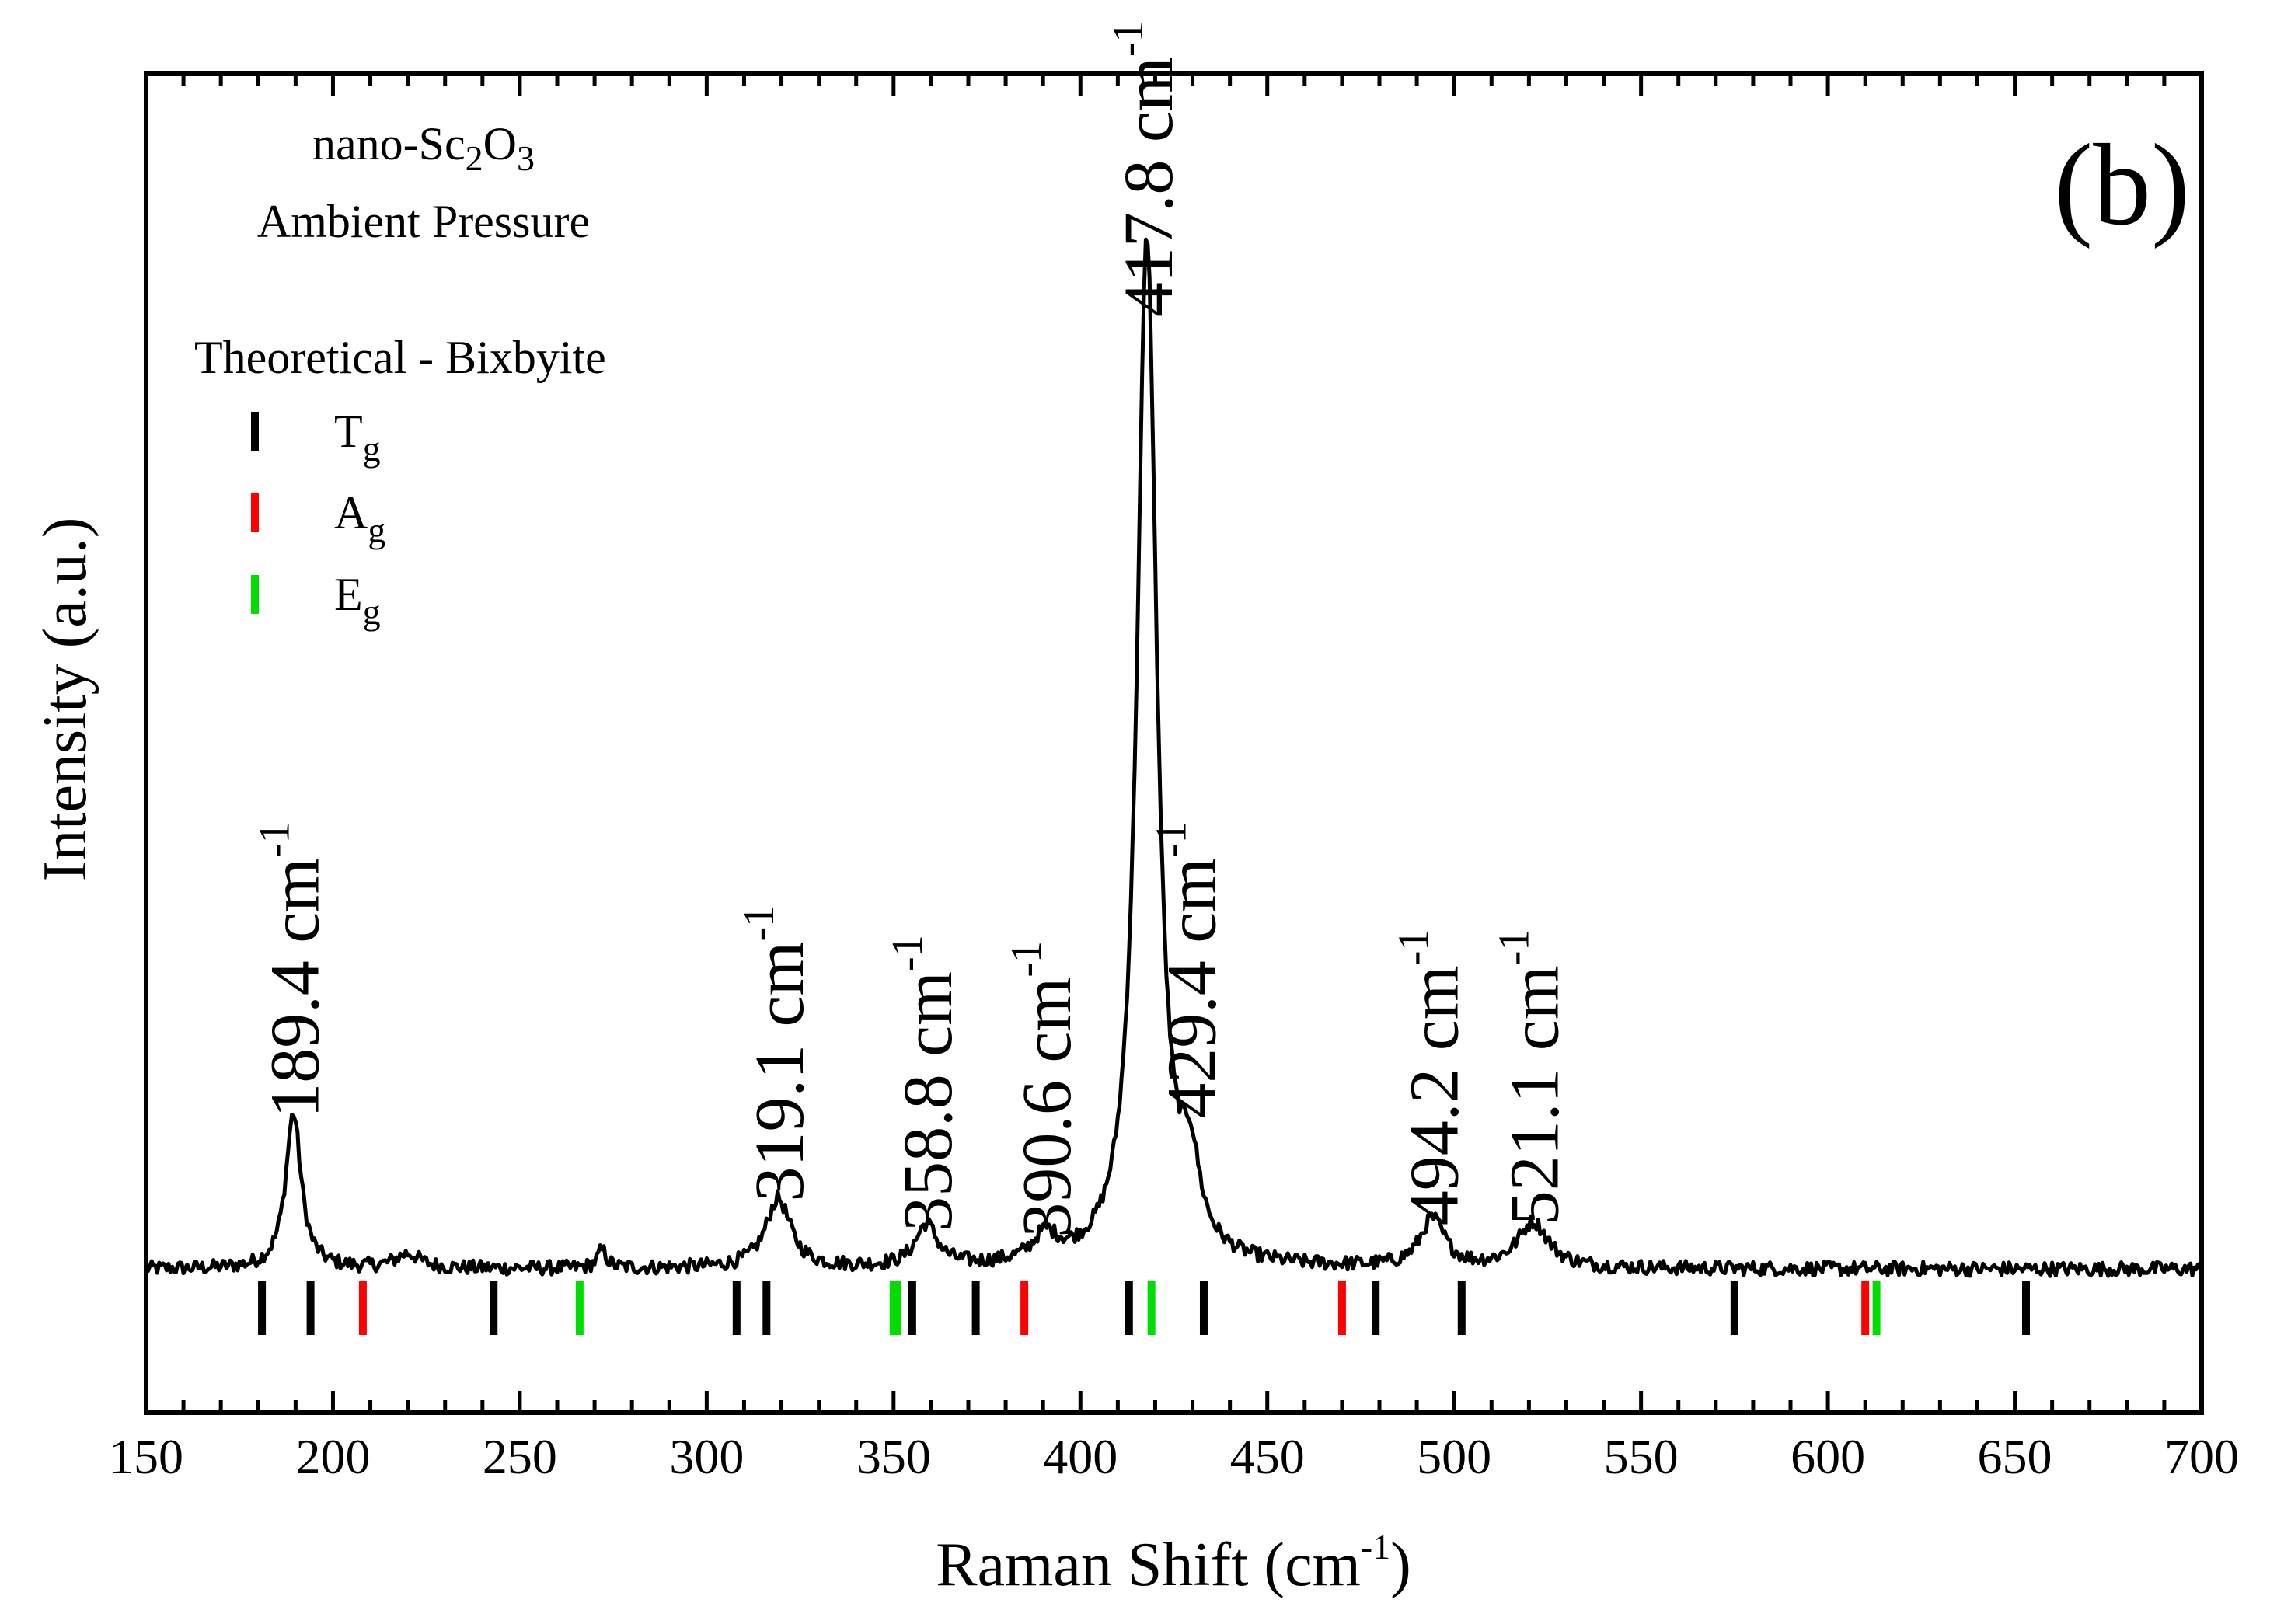 Image resolution: width=2284 pixels, height=1624 pixels. I want to click on peak-label: 494.2 cm-1, so click(1431, 1077).